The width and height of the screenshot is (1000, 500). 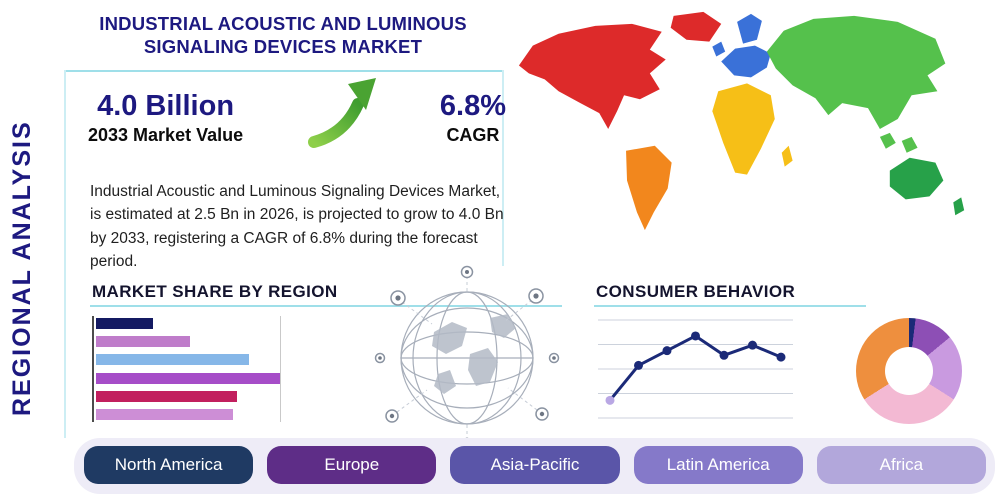 What do you see at coordinates (22, 268) in the screenshot?
I see `side-label-regional-analysis: REGIONAL ANALYSIS` at bounding box center [22, 268].